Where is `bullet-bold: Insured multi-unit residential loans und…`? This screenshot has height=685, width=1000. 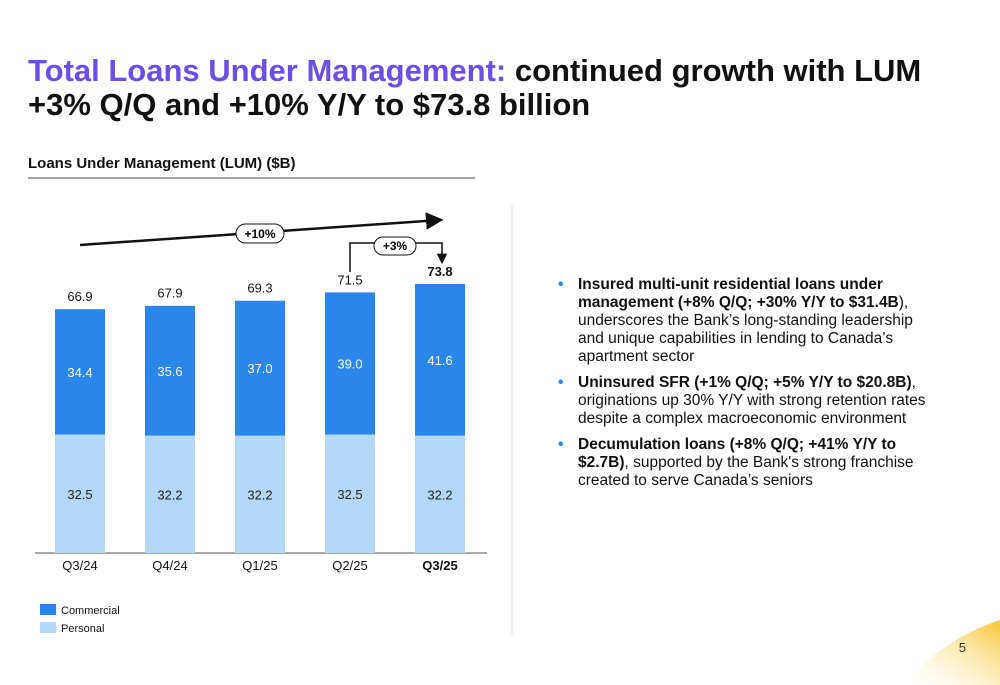
bullet-bold: Insured multi-unit residential loans und… is located at coordinates (738, 293).